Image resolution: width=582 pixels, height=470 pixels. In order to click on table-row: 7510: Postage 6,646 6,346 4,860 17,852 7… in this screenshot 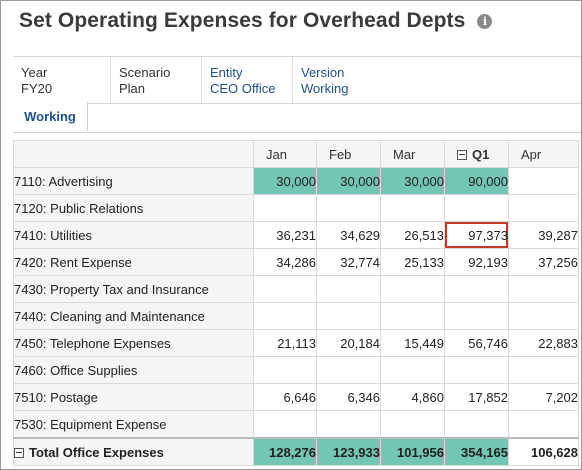, I will do `click(296, 397)`.